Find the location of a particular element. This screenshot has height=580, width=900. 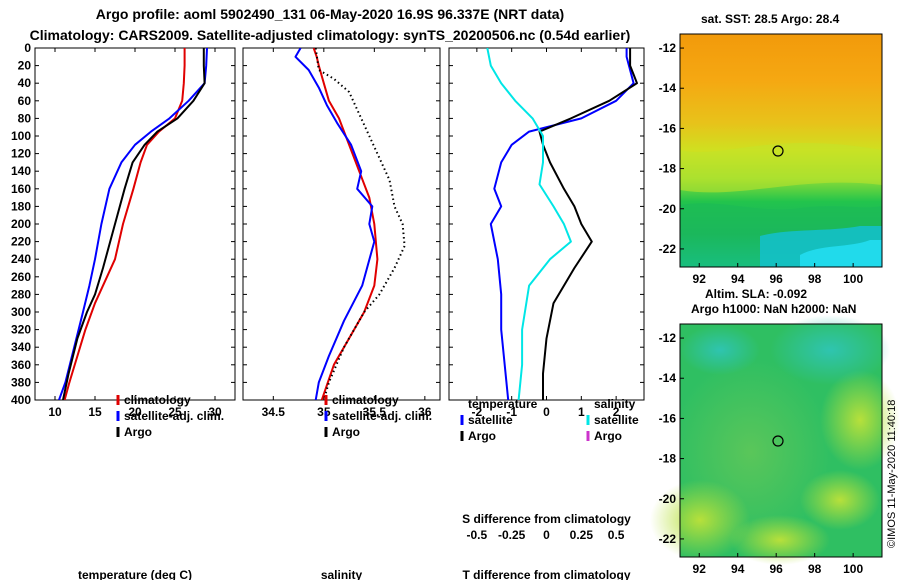

x-tick-label: 36 is located at coordinates (425, 412).